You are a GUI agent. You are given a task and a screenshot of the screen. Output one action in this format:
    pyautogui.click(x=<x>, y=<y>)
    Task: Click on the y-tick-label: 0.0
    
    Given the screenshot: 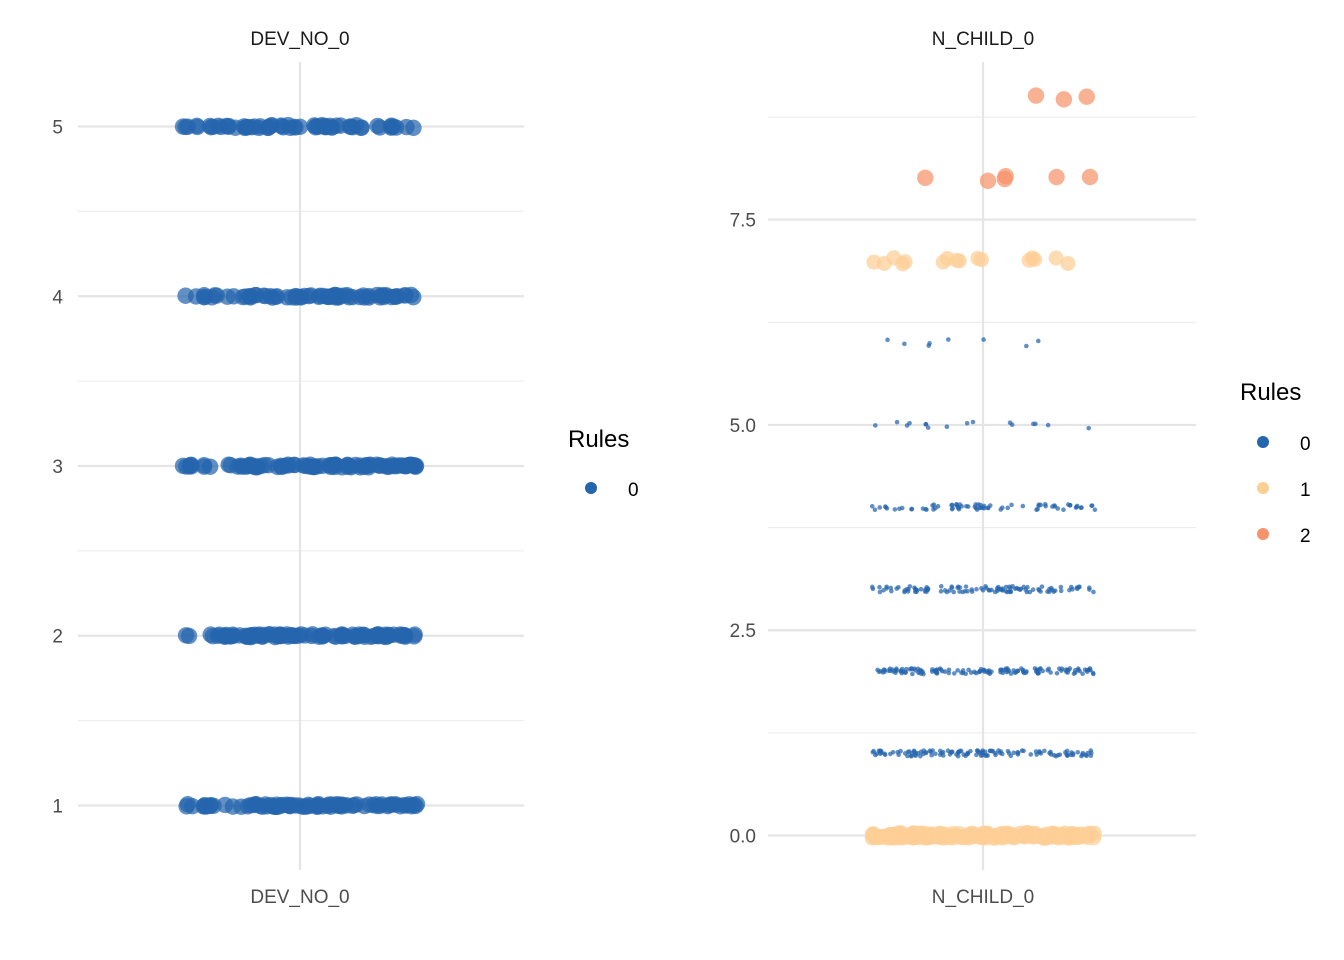 What is the action you would take?
    pyautogui.click(x=743, y=837)
    